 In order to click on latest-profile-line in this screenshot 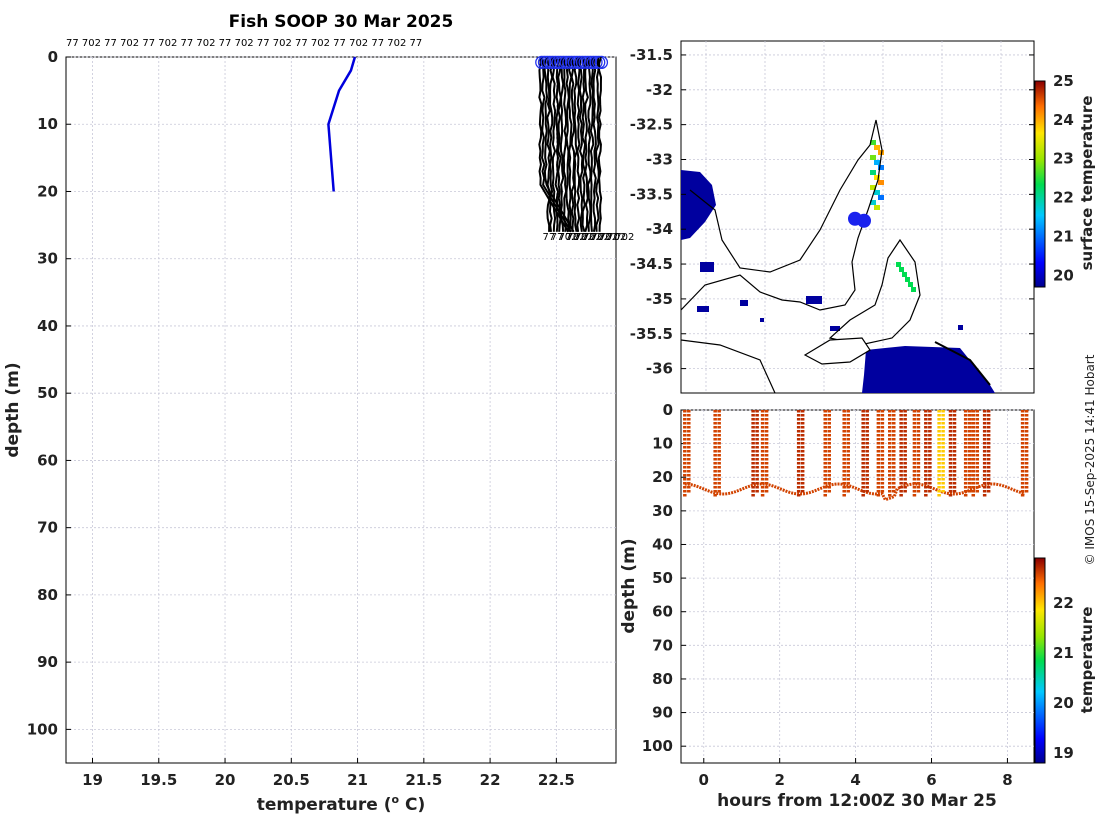, I will do `click(342, 124)`.